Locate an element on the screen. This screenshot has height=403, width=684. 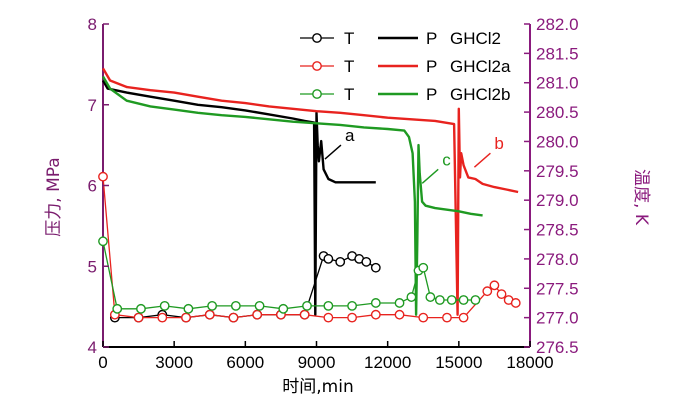
temperature-line-ghcl2b is located at coordinates (289, 275).